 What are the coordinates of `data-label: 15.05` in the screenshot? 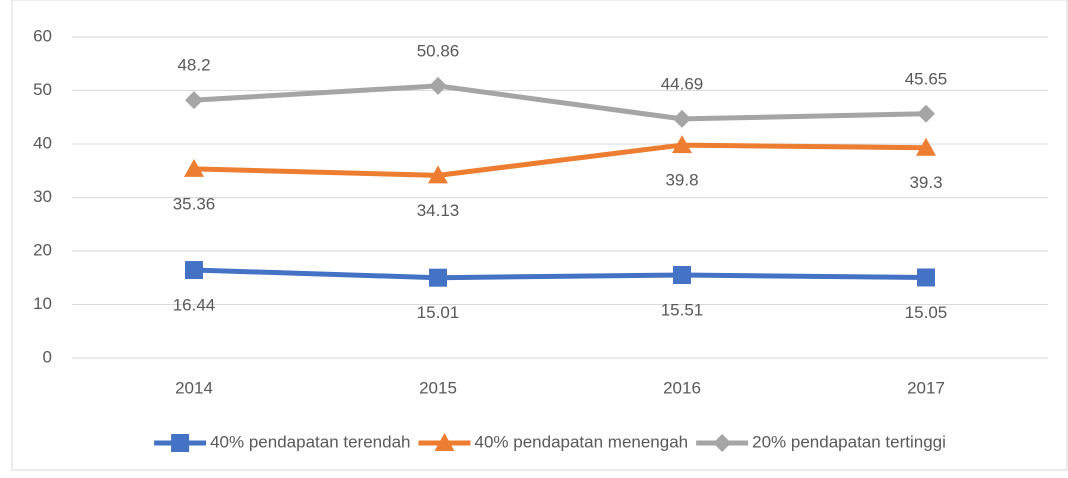 It's located at (926, 312).